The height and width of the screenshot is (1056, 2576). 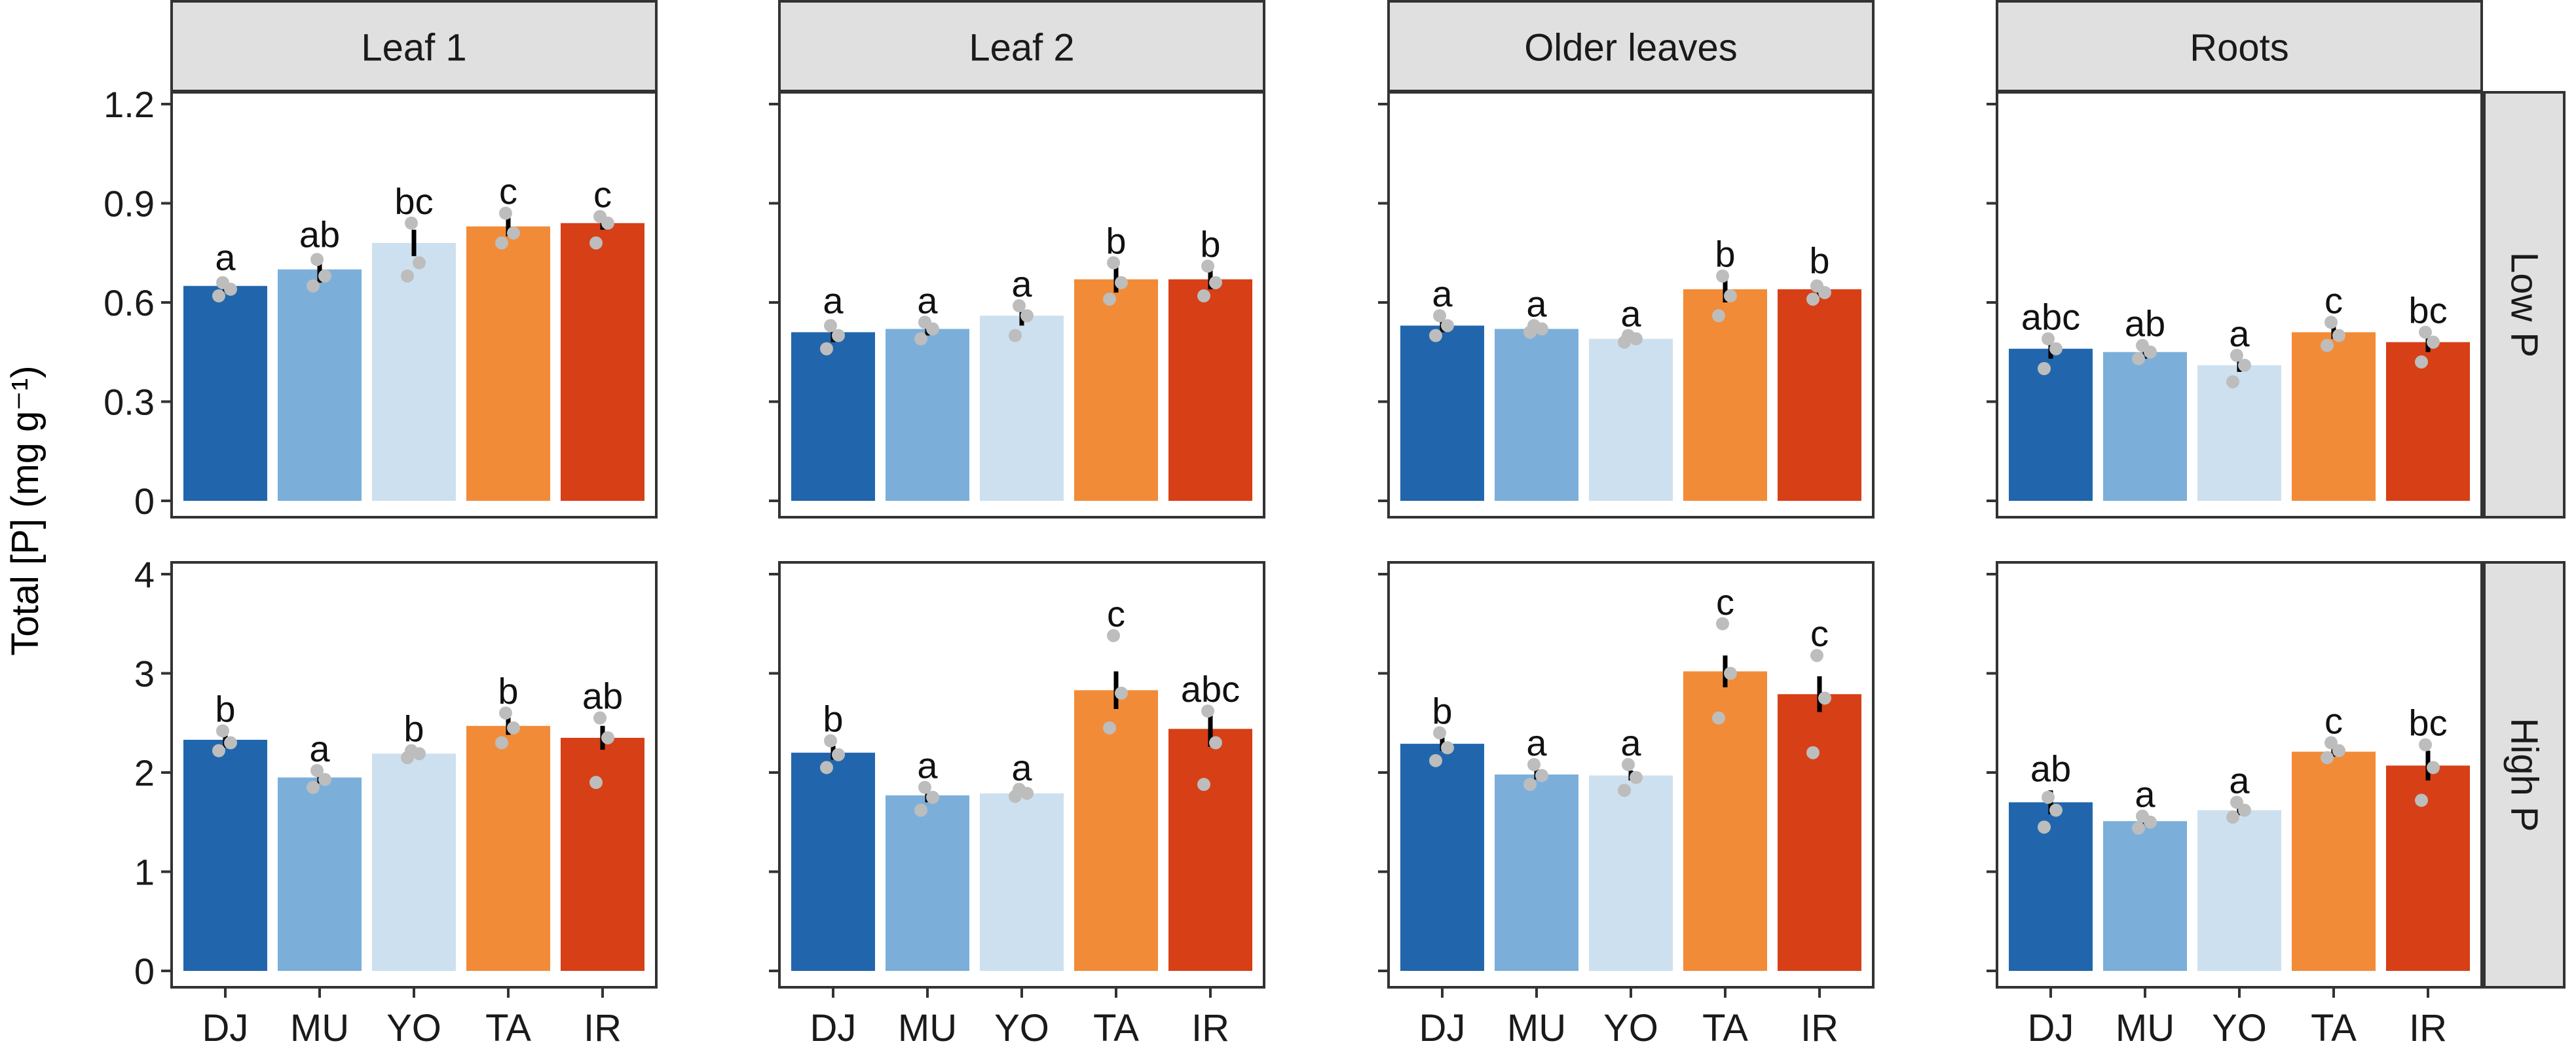 I want to click on panel-low-p-older-leaves: a a a b b, so click(x=1626, y=305).